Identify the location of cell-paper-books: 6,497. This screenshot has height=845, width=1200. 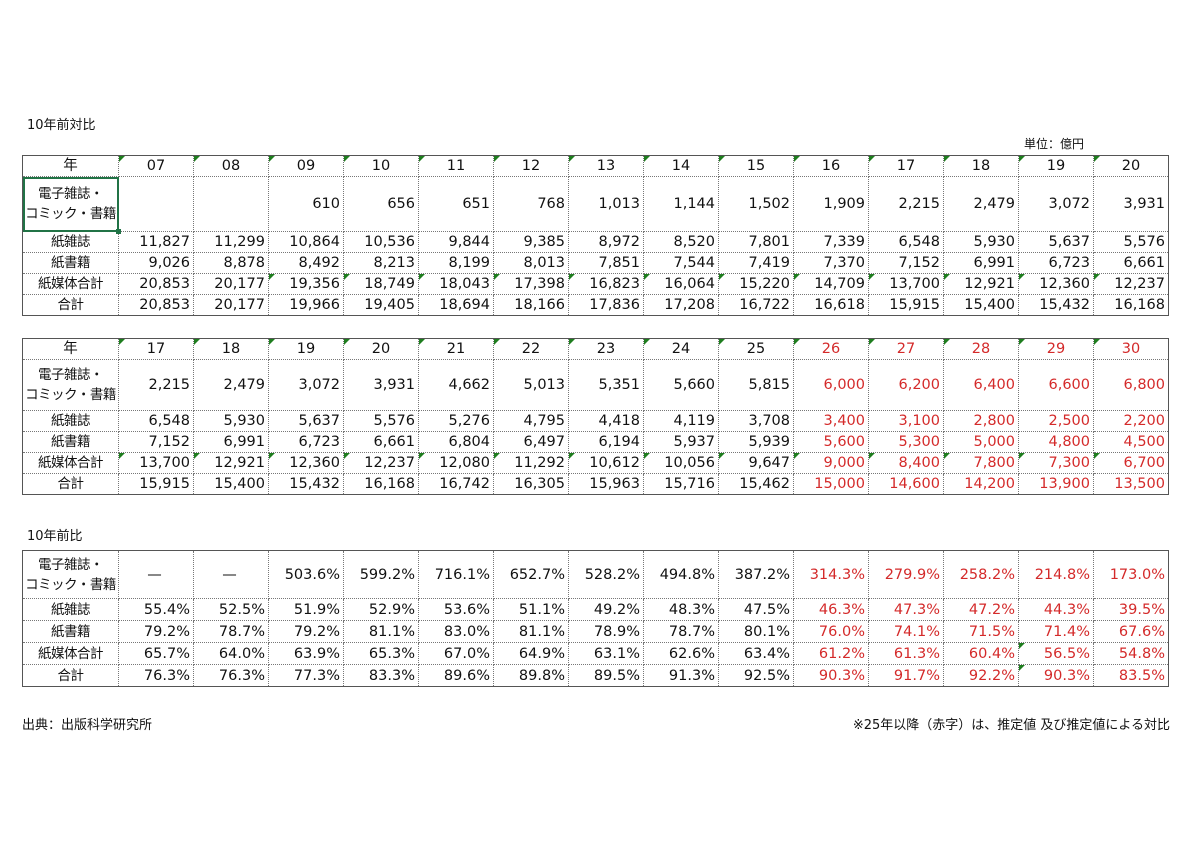
(531, 442).